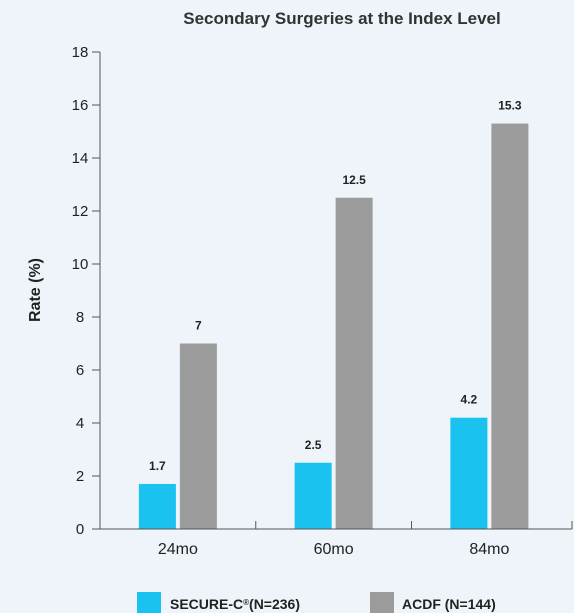  What do you see at coordinates (198, 436) in the screenshot?
I see `bar-acdf-24mo` at bounding box center [198, 436].